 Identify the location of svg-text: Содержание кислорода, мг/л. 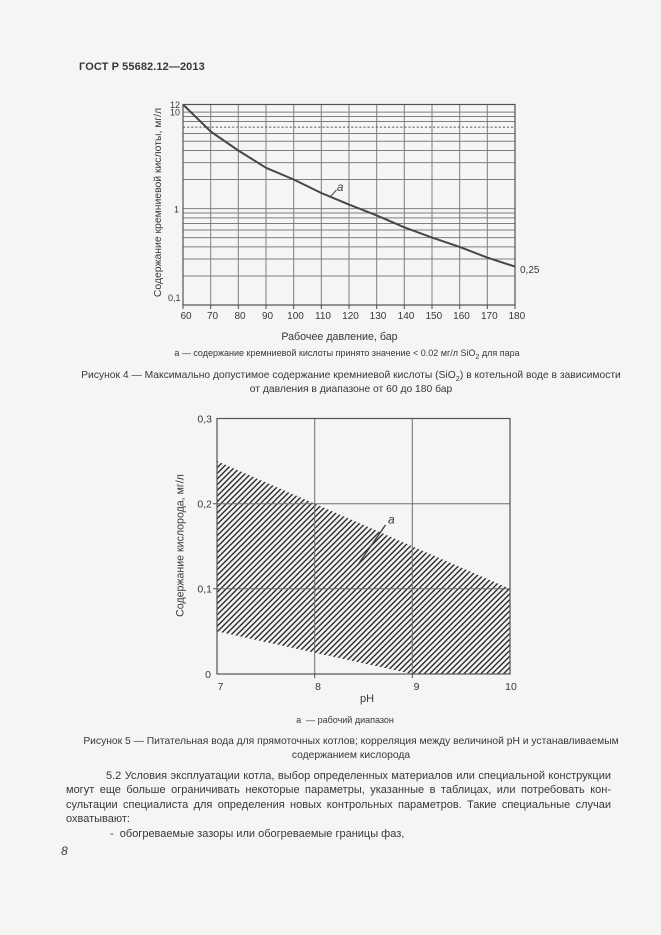
(181, 545).